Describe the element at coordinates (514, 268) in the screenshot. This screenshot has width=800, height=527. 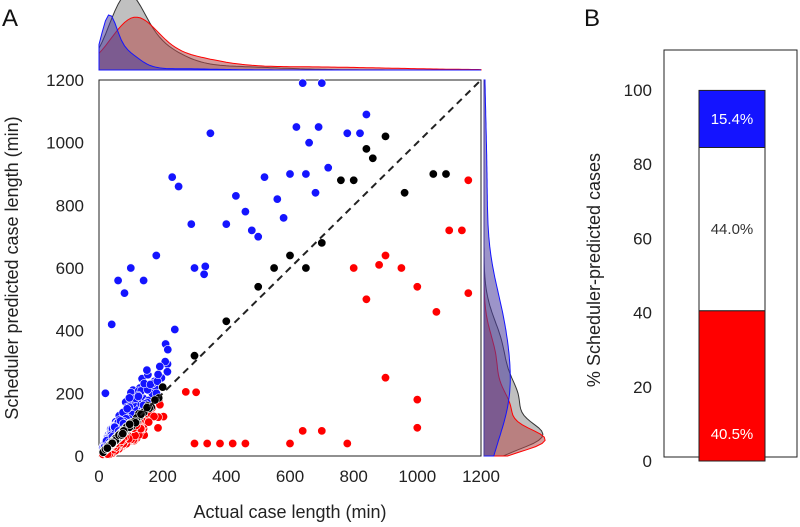
I see `right-marginal-density` at that location.